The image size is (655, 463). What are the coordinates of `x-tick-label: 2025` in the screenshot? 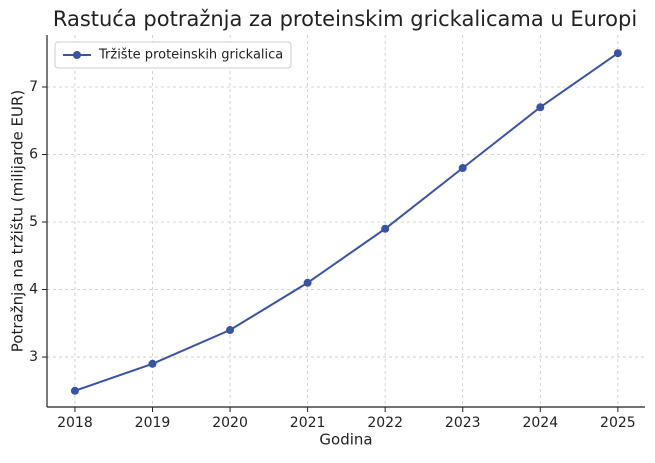 It's located at (618, 423).